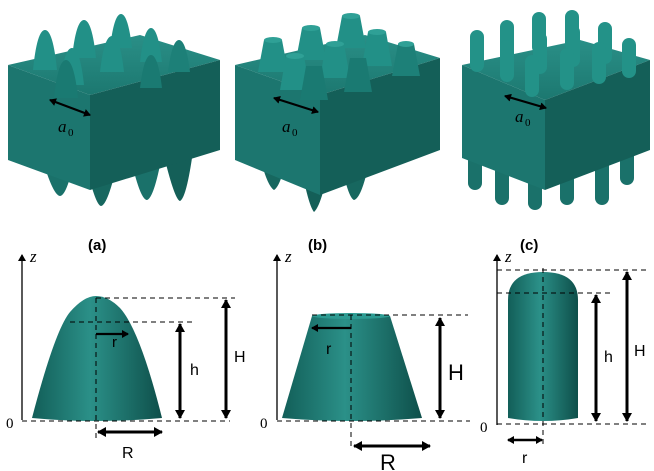 The height and width of the screenshot is (471, 654). I want to click on axis-z-a: z, so click(33, 256).